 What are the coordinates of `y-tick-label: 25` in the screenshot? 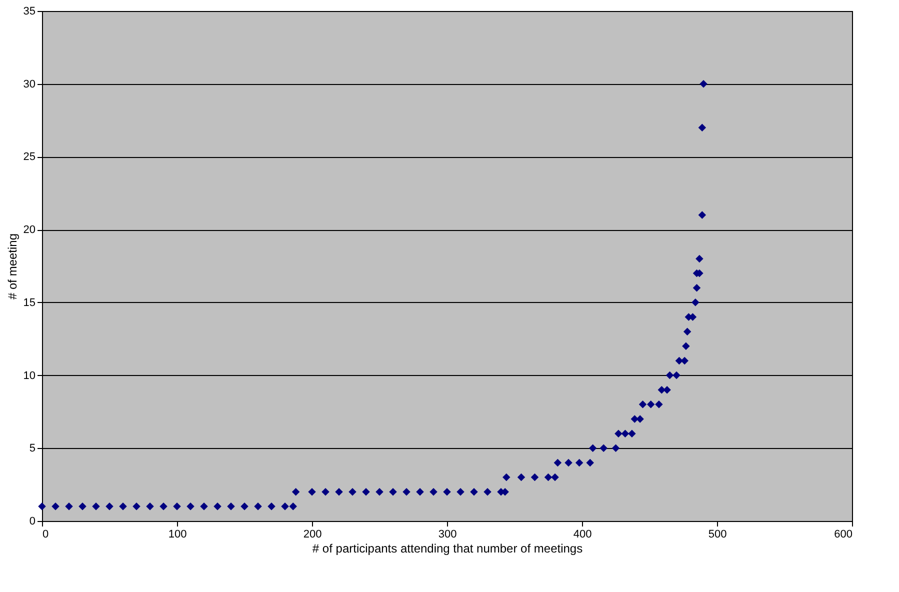 It's located at (29, 157).